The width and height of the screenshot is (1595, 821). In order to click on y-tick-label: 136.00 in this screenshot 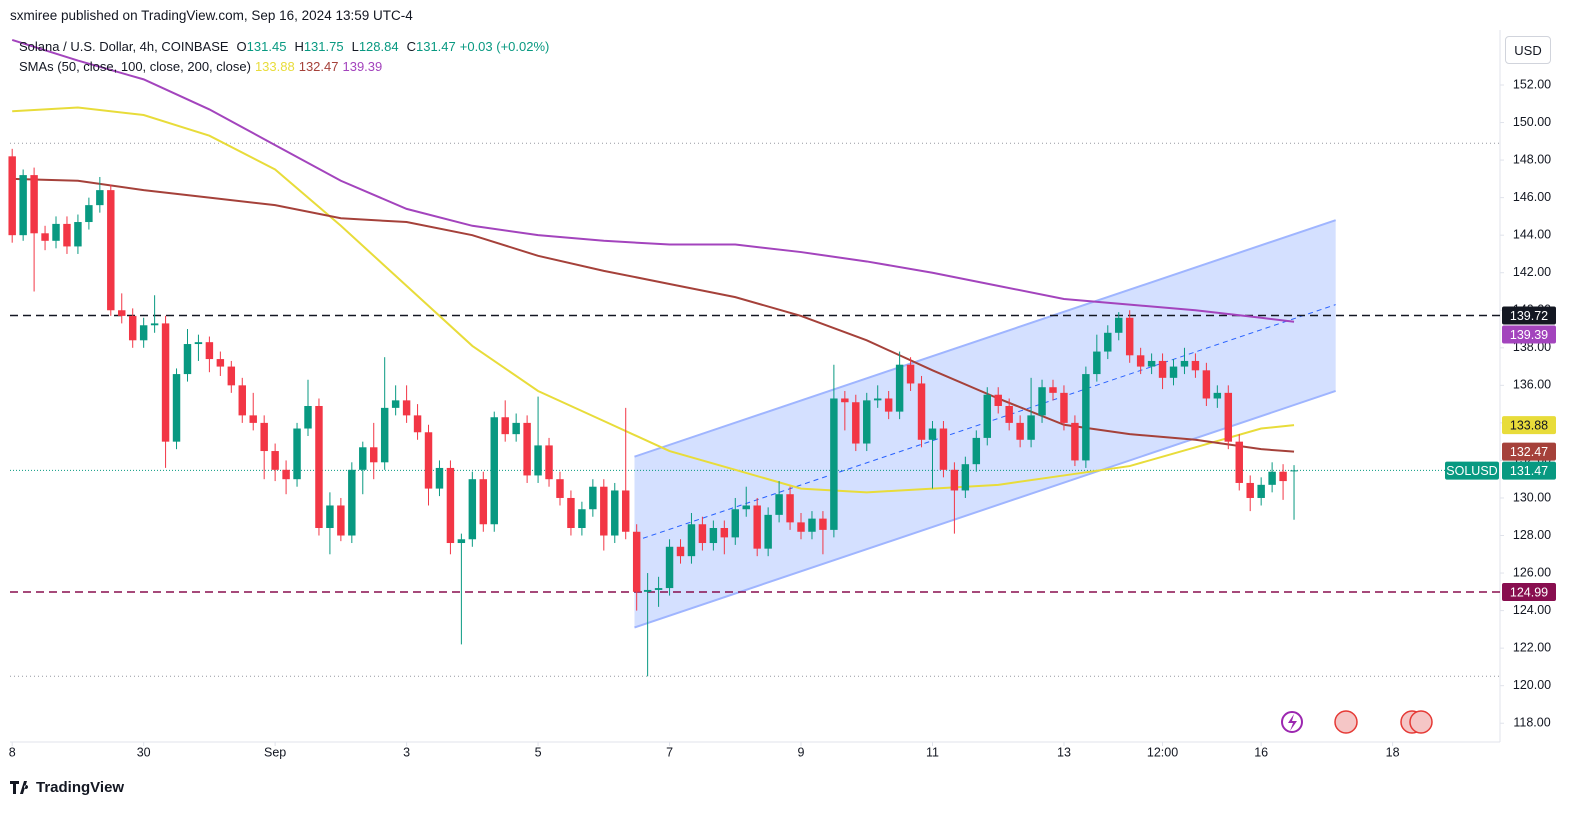, I will do `click(1532, 385)`.